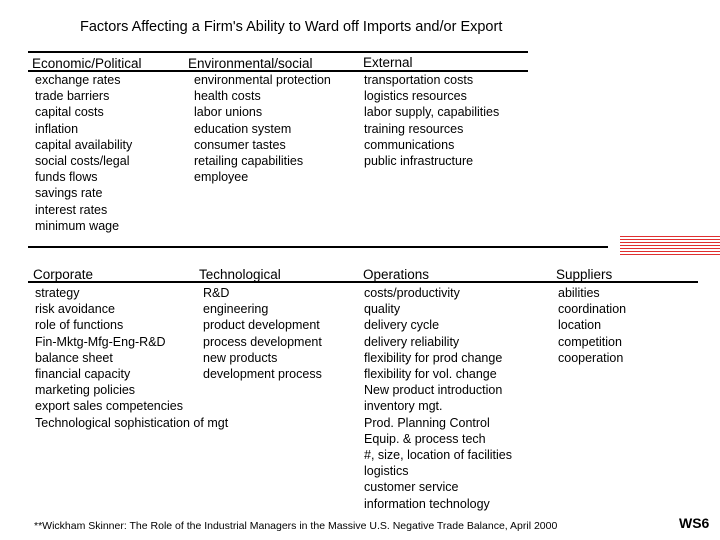 The width and height of the screenshot is (720, 540). What do you see at coordinates (69, 193) in the screenshot?
I see `list-item: savings rate` at bounding box center [69, 193].